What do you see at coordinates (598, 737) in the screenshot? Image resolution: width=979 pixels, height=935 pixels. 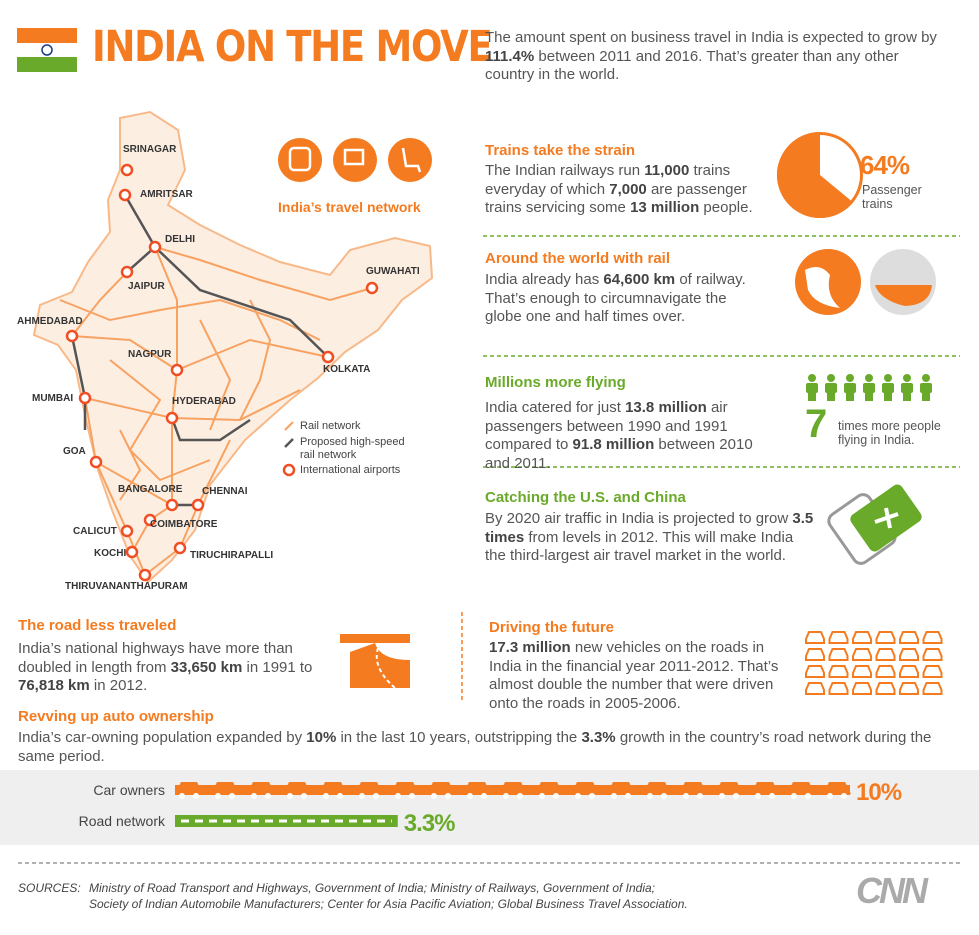 I see `bold-run: 3.3%` at bounding box center [598, 737].